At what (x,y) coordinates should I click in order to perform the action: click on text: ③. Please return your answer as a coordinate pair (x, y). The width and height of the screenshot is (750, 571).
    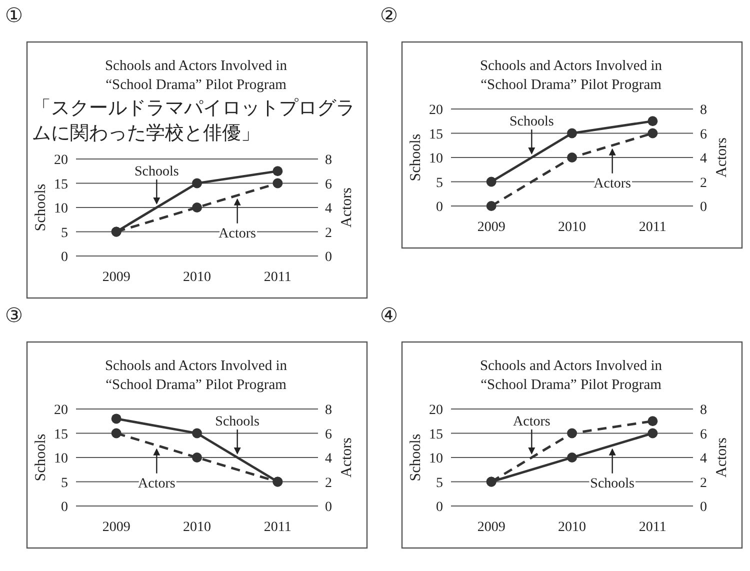
    Looking at the image, I should click on (14, 315).